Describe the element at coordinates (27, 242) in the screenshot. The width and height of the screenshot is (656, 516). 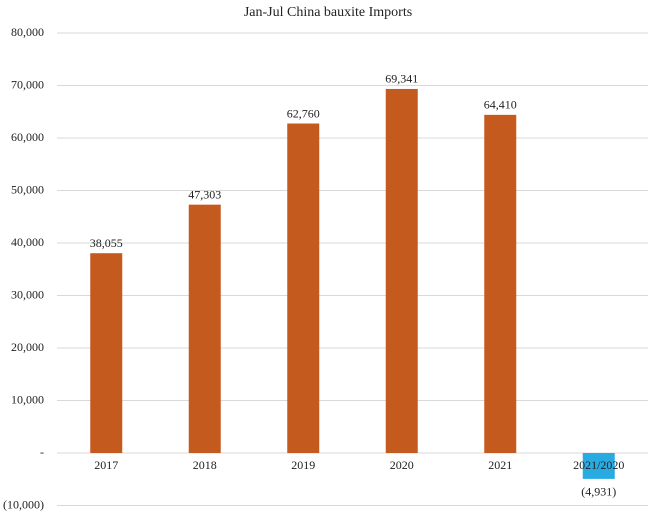
I see `y-tick-label: 40,000` at that location.